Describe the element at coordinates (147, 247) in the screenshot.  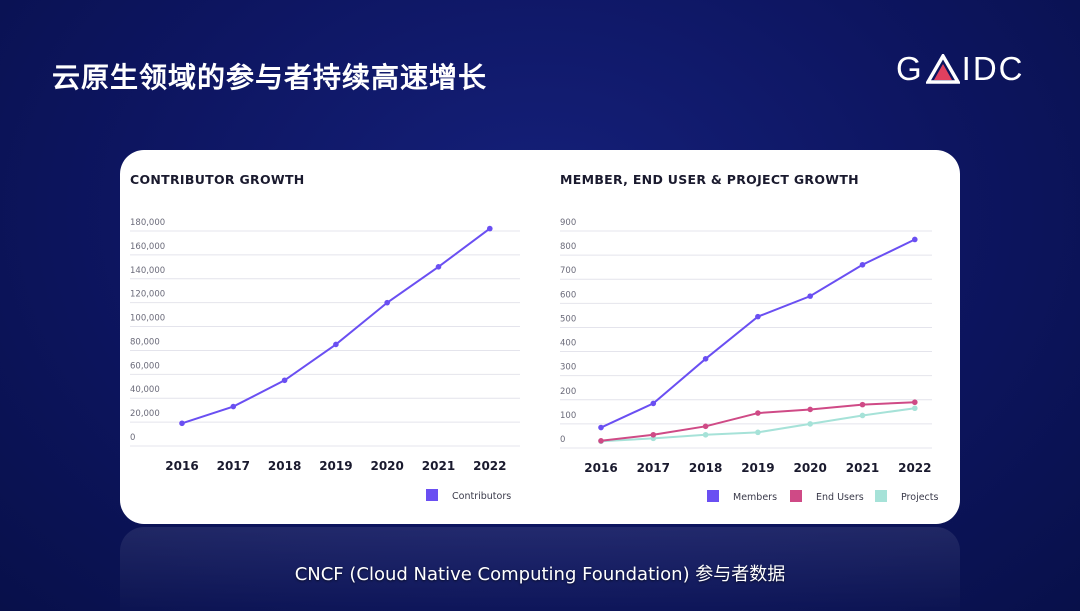
I see `y-tick-label: 160,000` at that location.